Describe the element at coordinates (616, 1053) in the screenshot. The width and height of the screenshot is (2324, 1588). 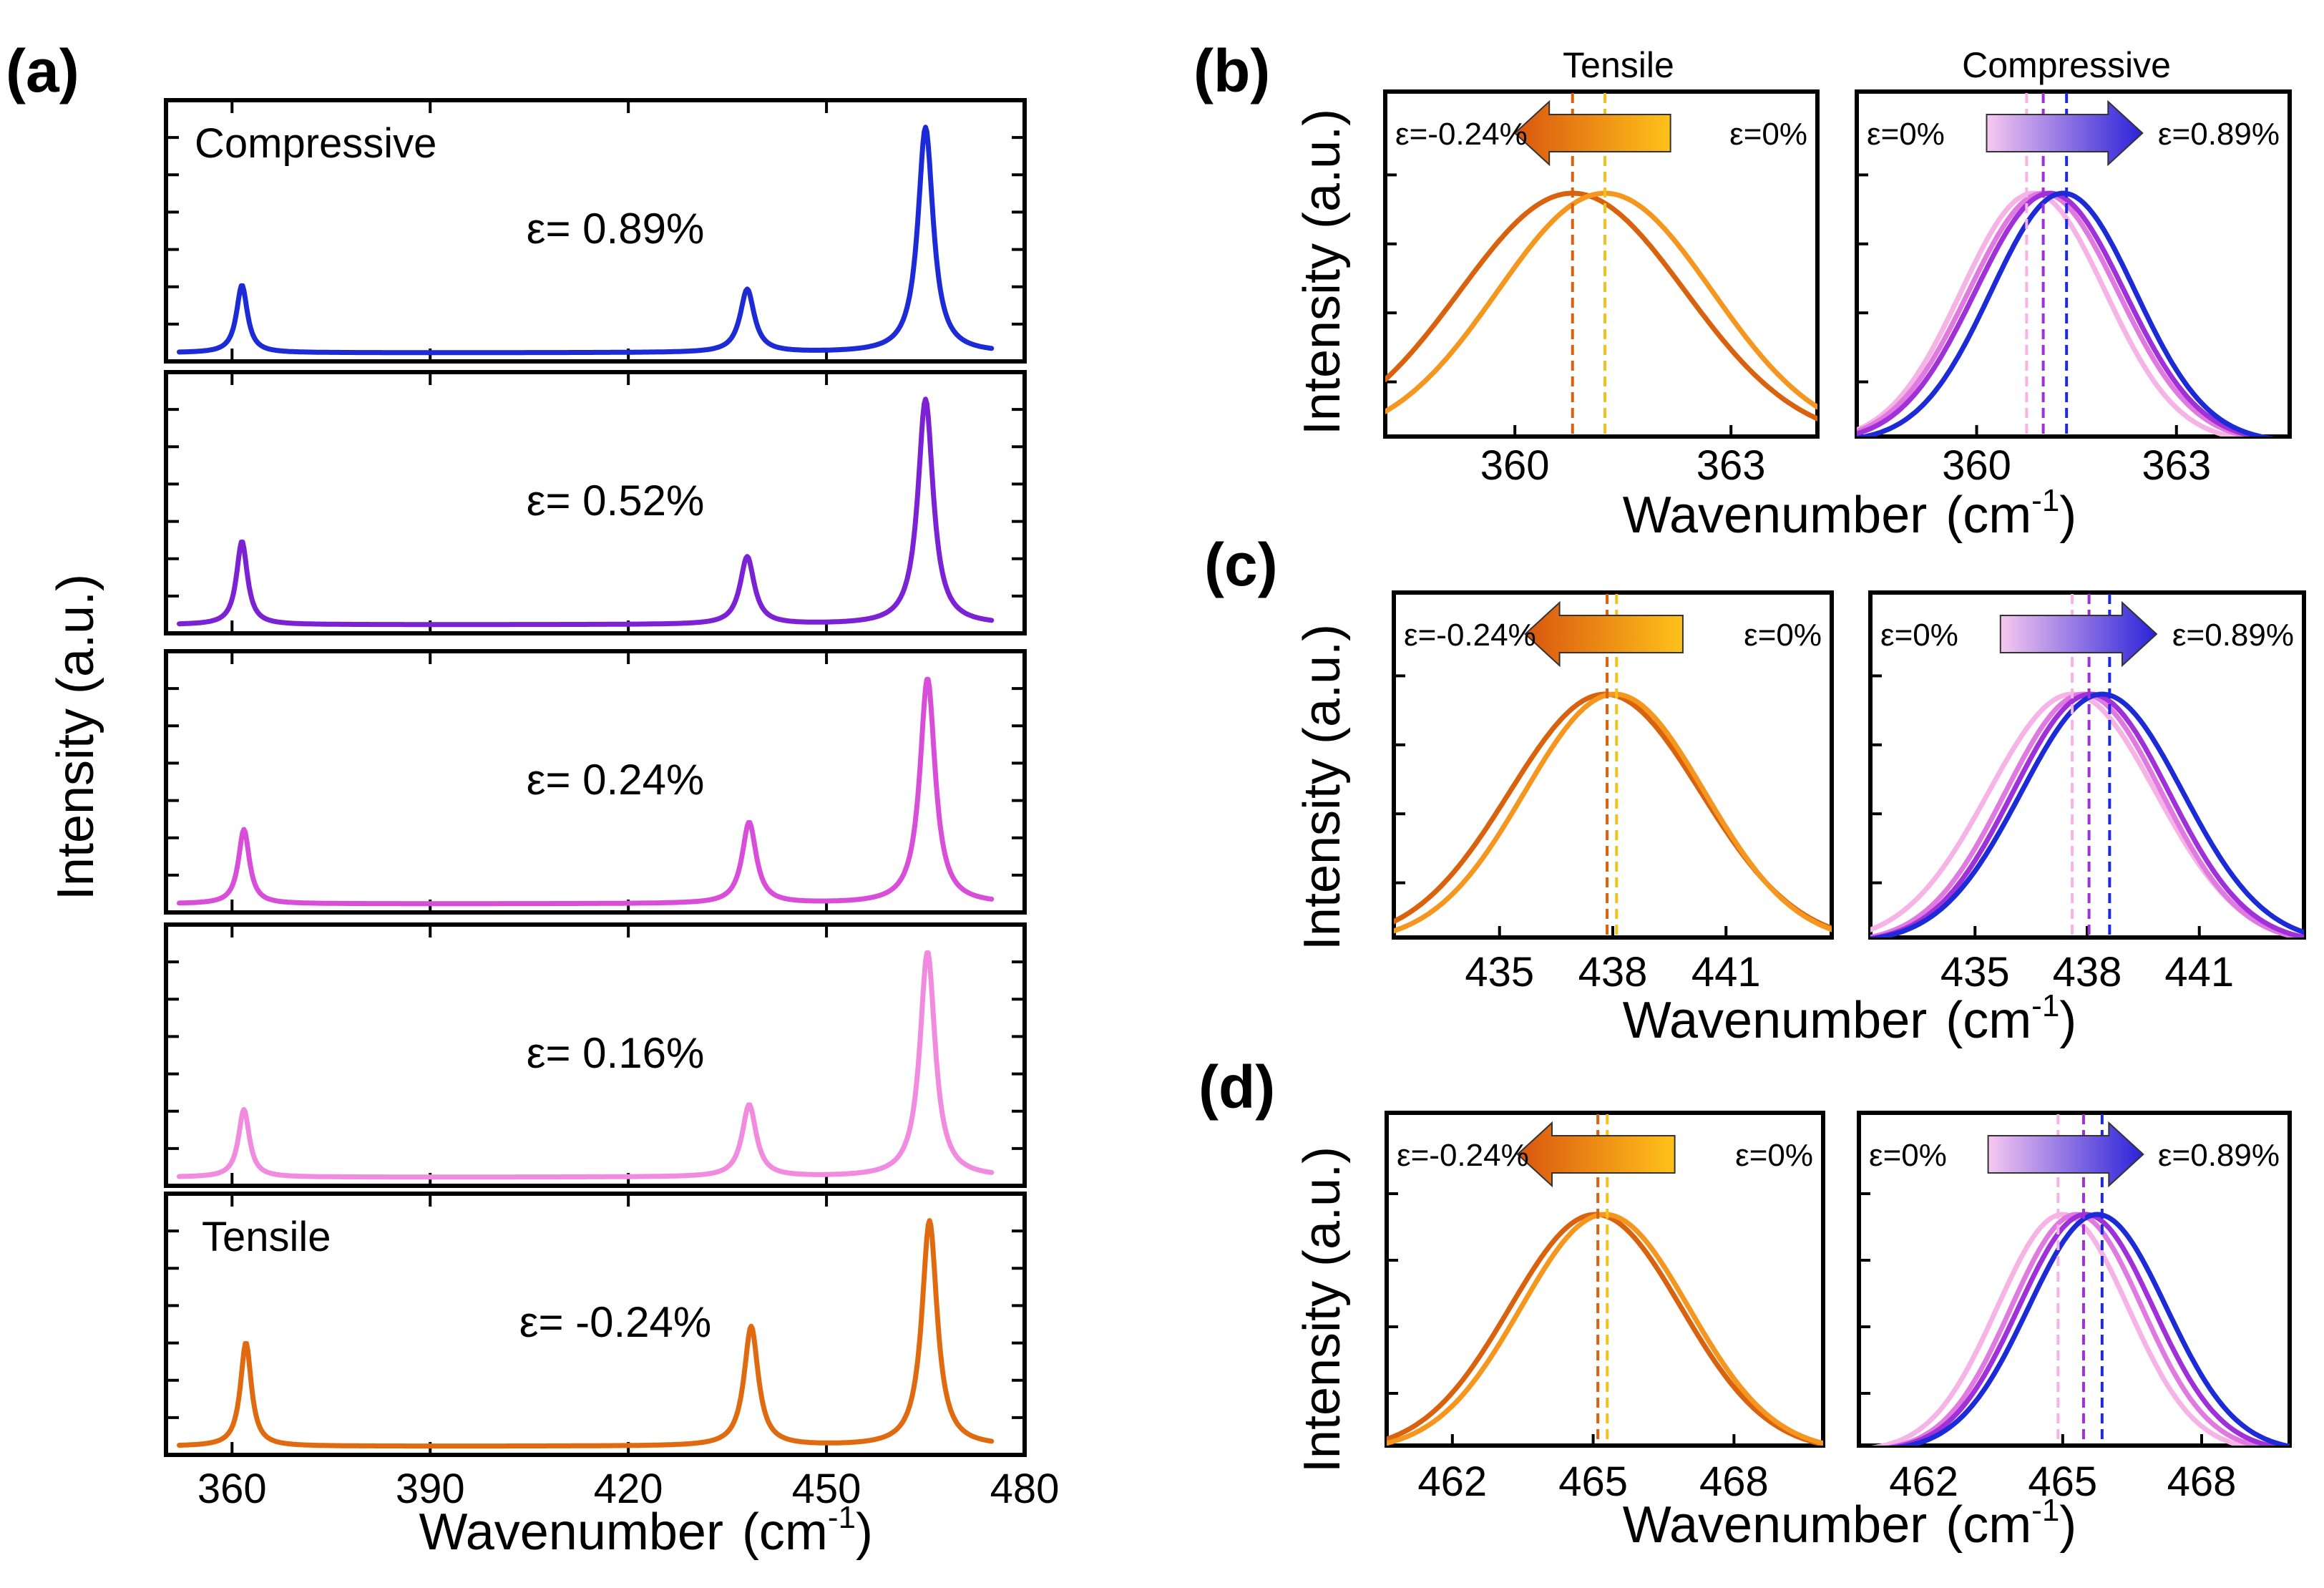
I see `strain-label-3: ε= 0.16%` at that location.